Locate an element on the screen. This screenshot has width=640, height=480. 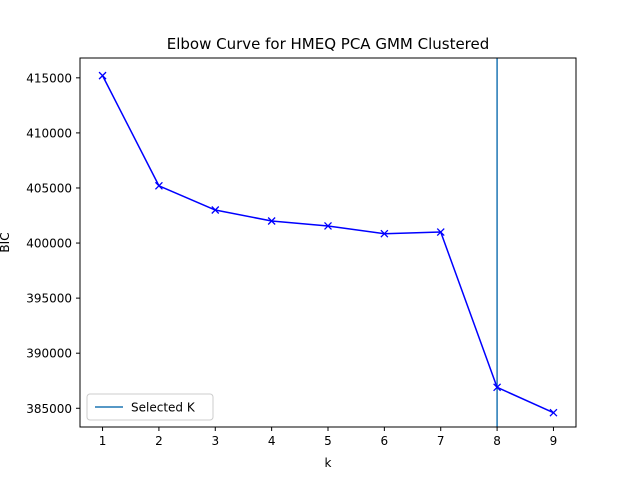
x-tick-label: 5 is located at coordinates (328, 441).